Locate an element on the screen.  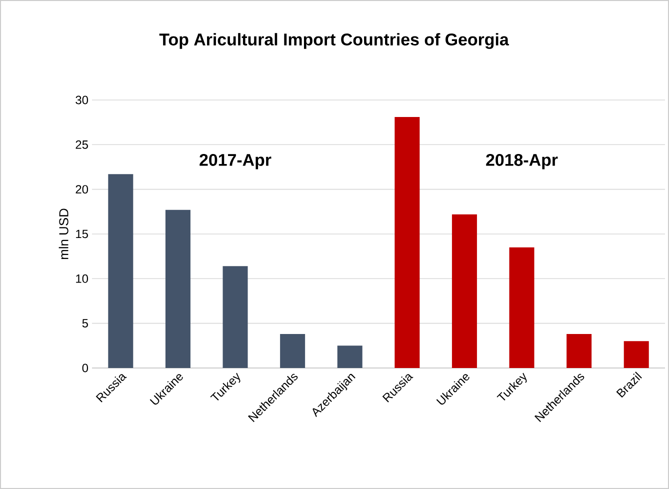
y-tick-label: 0 is located at coordinates (85, 368).